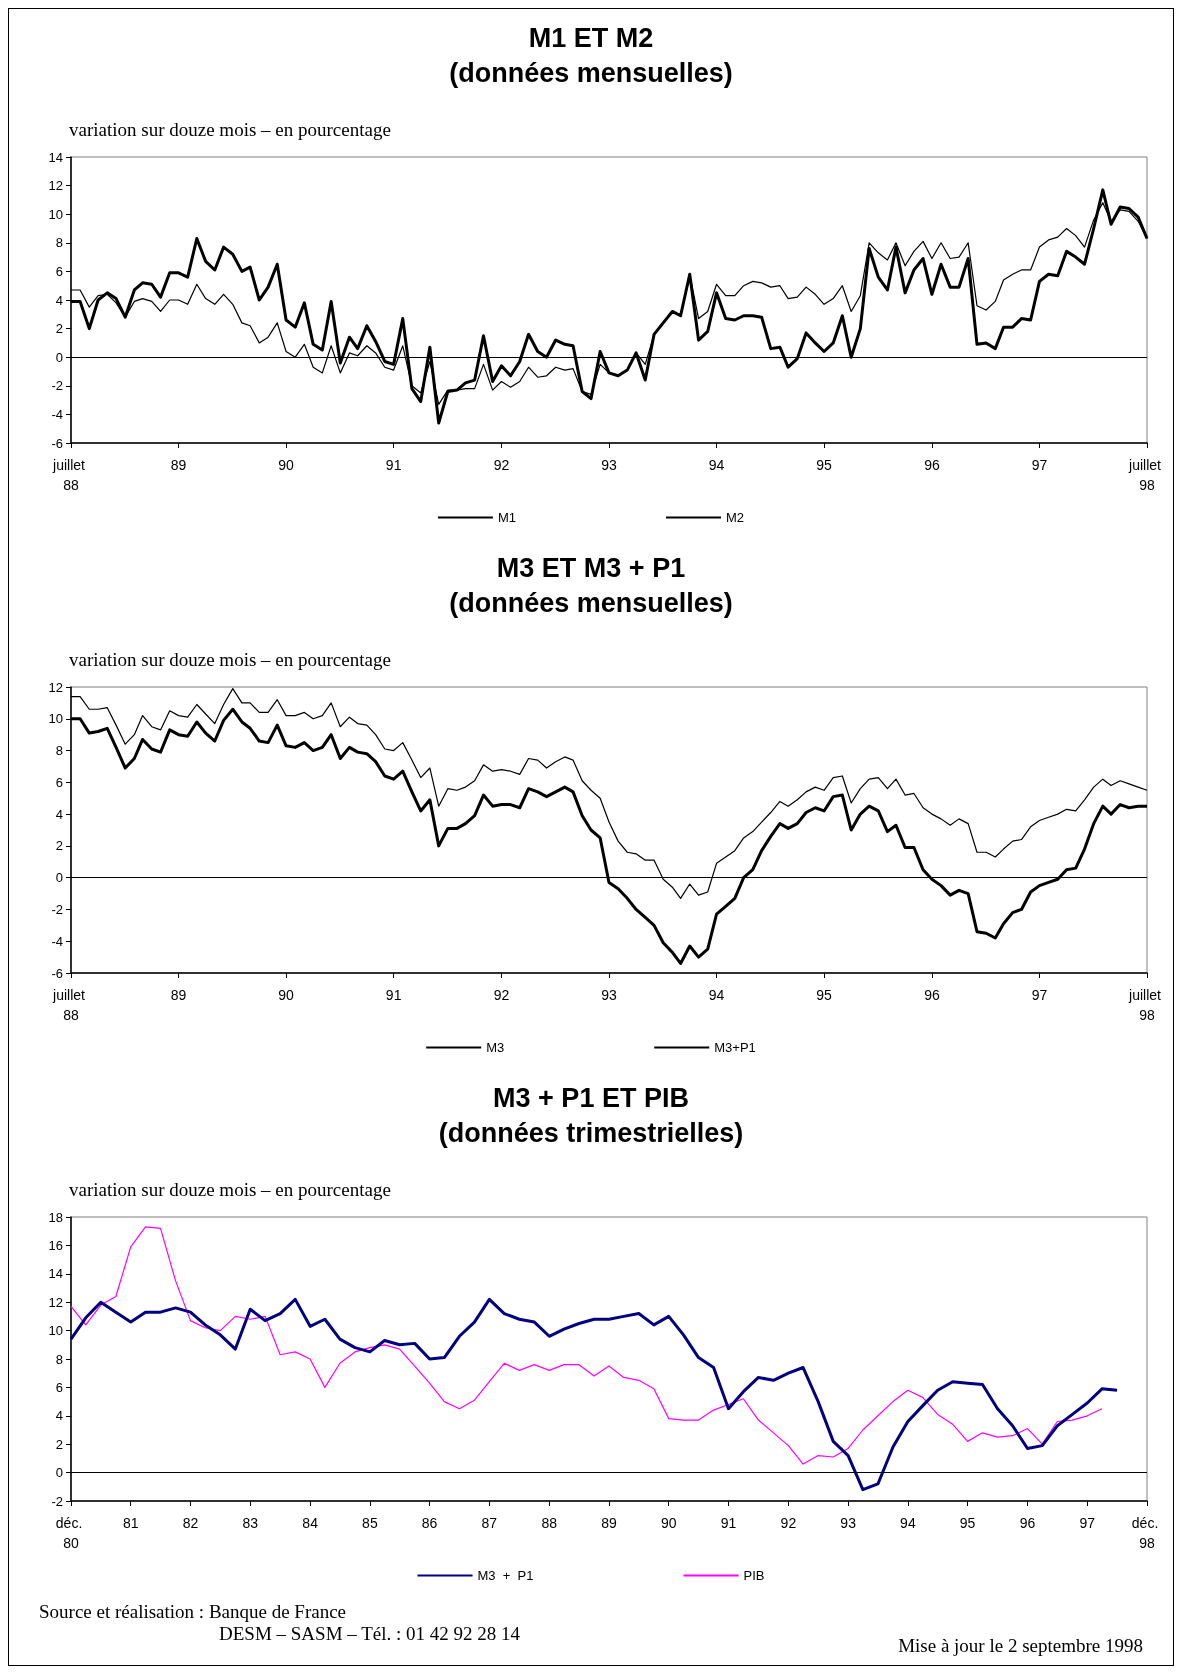 The image size is (1184, 1677). What do you see at coordinates (495, 1047) in the screenshot?
I see `legend-label: M3` at bounding box center [495, 1047].